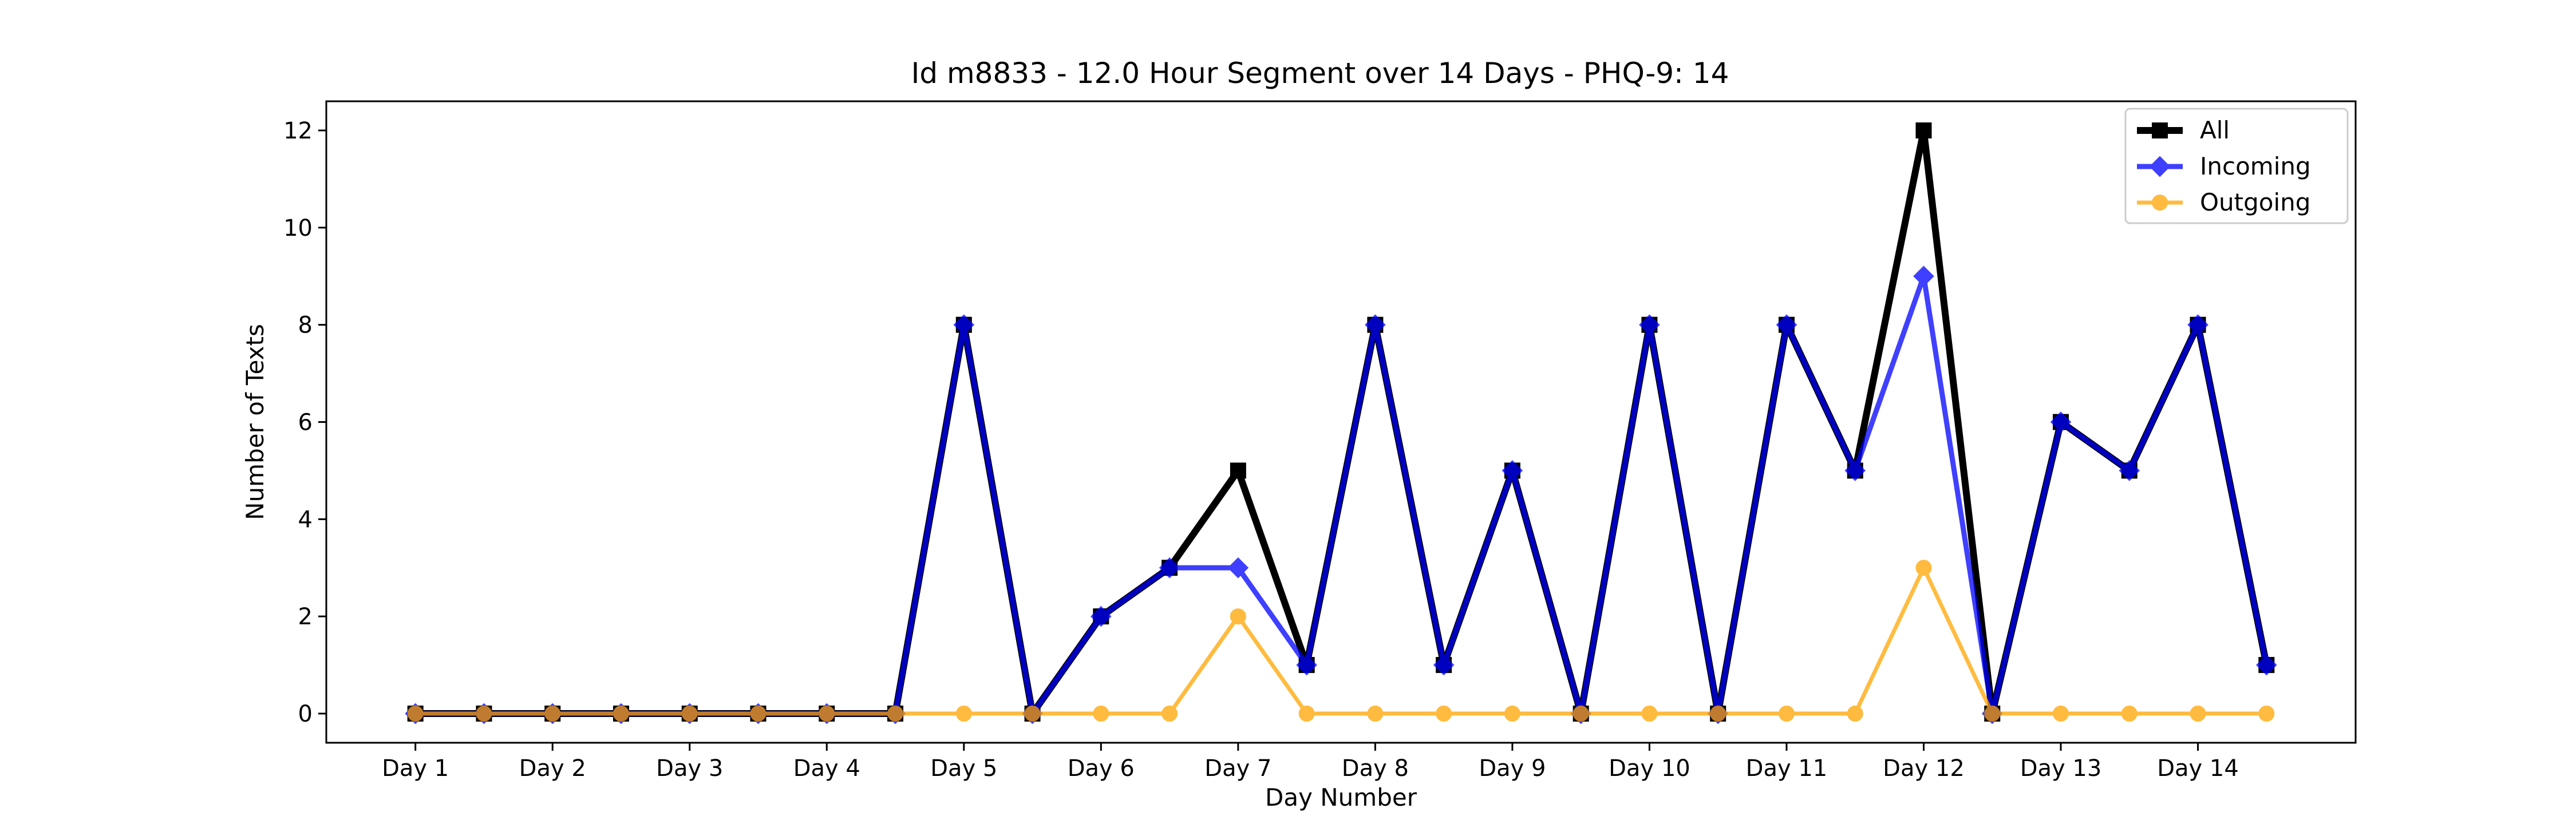  What do you see at coordinates (1924, 768) in the screenshot?
I see `x-tick-label: Day 12` at bounding box center [1924, 768].